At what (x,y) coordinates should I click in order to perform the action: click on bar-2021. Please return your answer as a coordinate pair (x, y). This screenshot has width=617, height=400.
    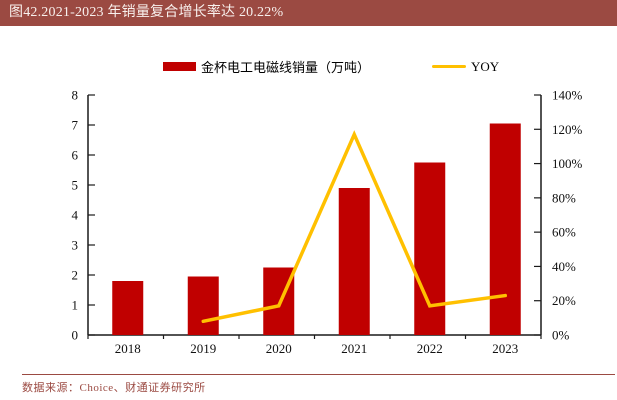
    Looking at the image, I should click on (354, 261).